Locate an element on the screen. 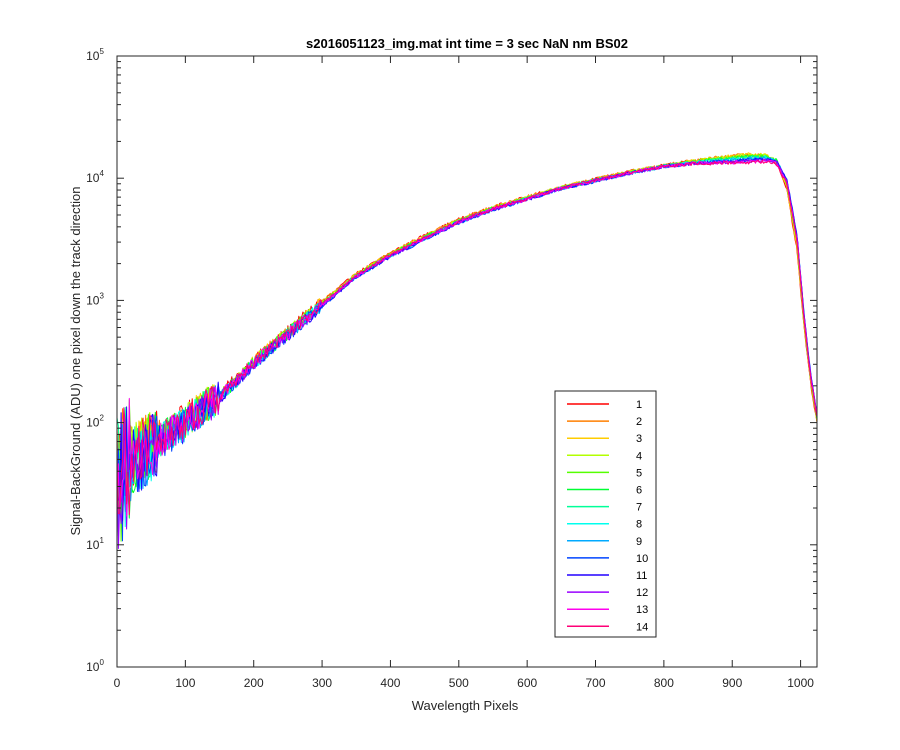  y-tick-exponent: 1 is located at coordinates (101, 540).